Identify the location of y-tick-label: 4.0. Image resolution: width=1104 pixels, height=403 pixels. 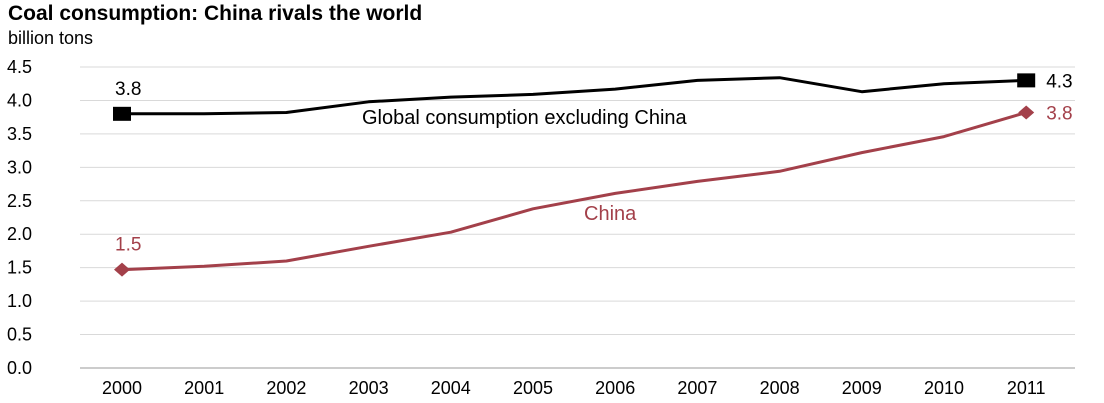
(19, 100).